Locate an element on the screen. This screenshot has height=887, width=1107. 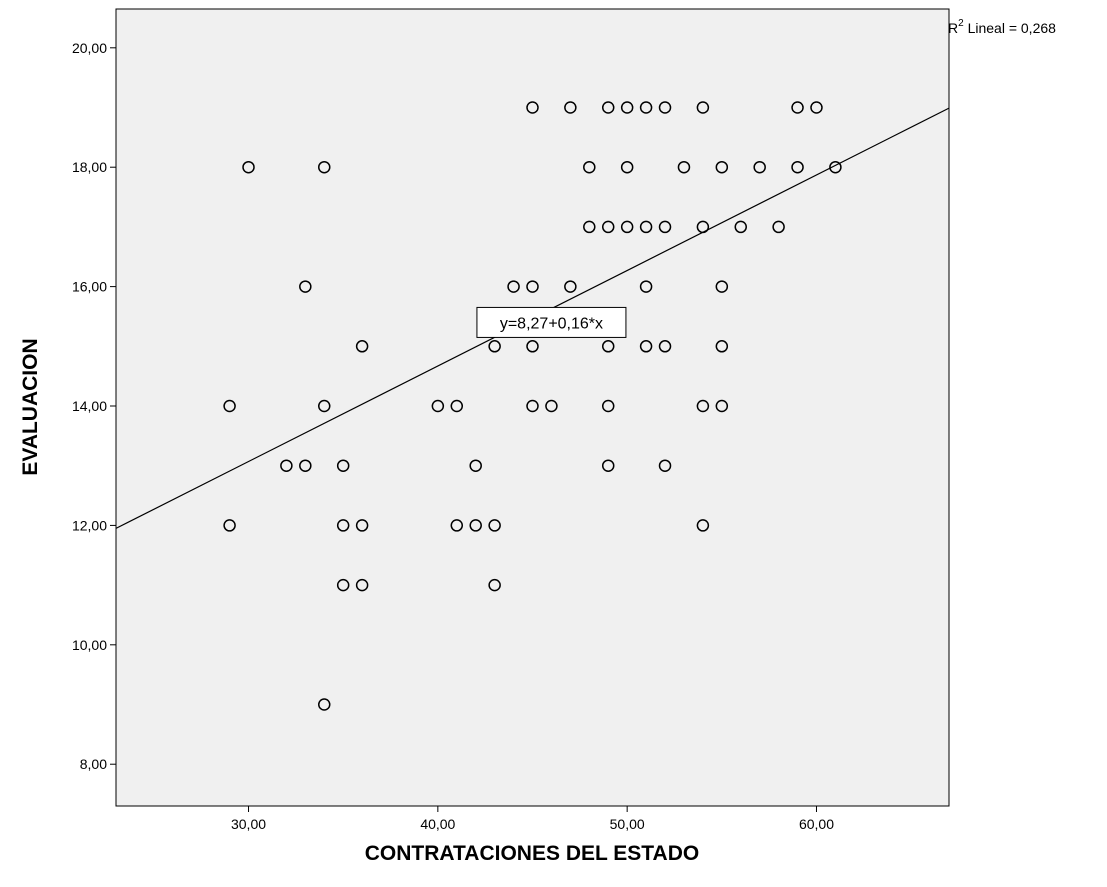
r2-text: Lineal = 0,268 is located at coordinates (1010, 28).